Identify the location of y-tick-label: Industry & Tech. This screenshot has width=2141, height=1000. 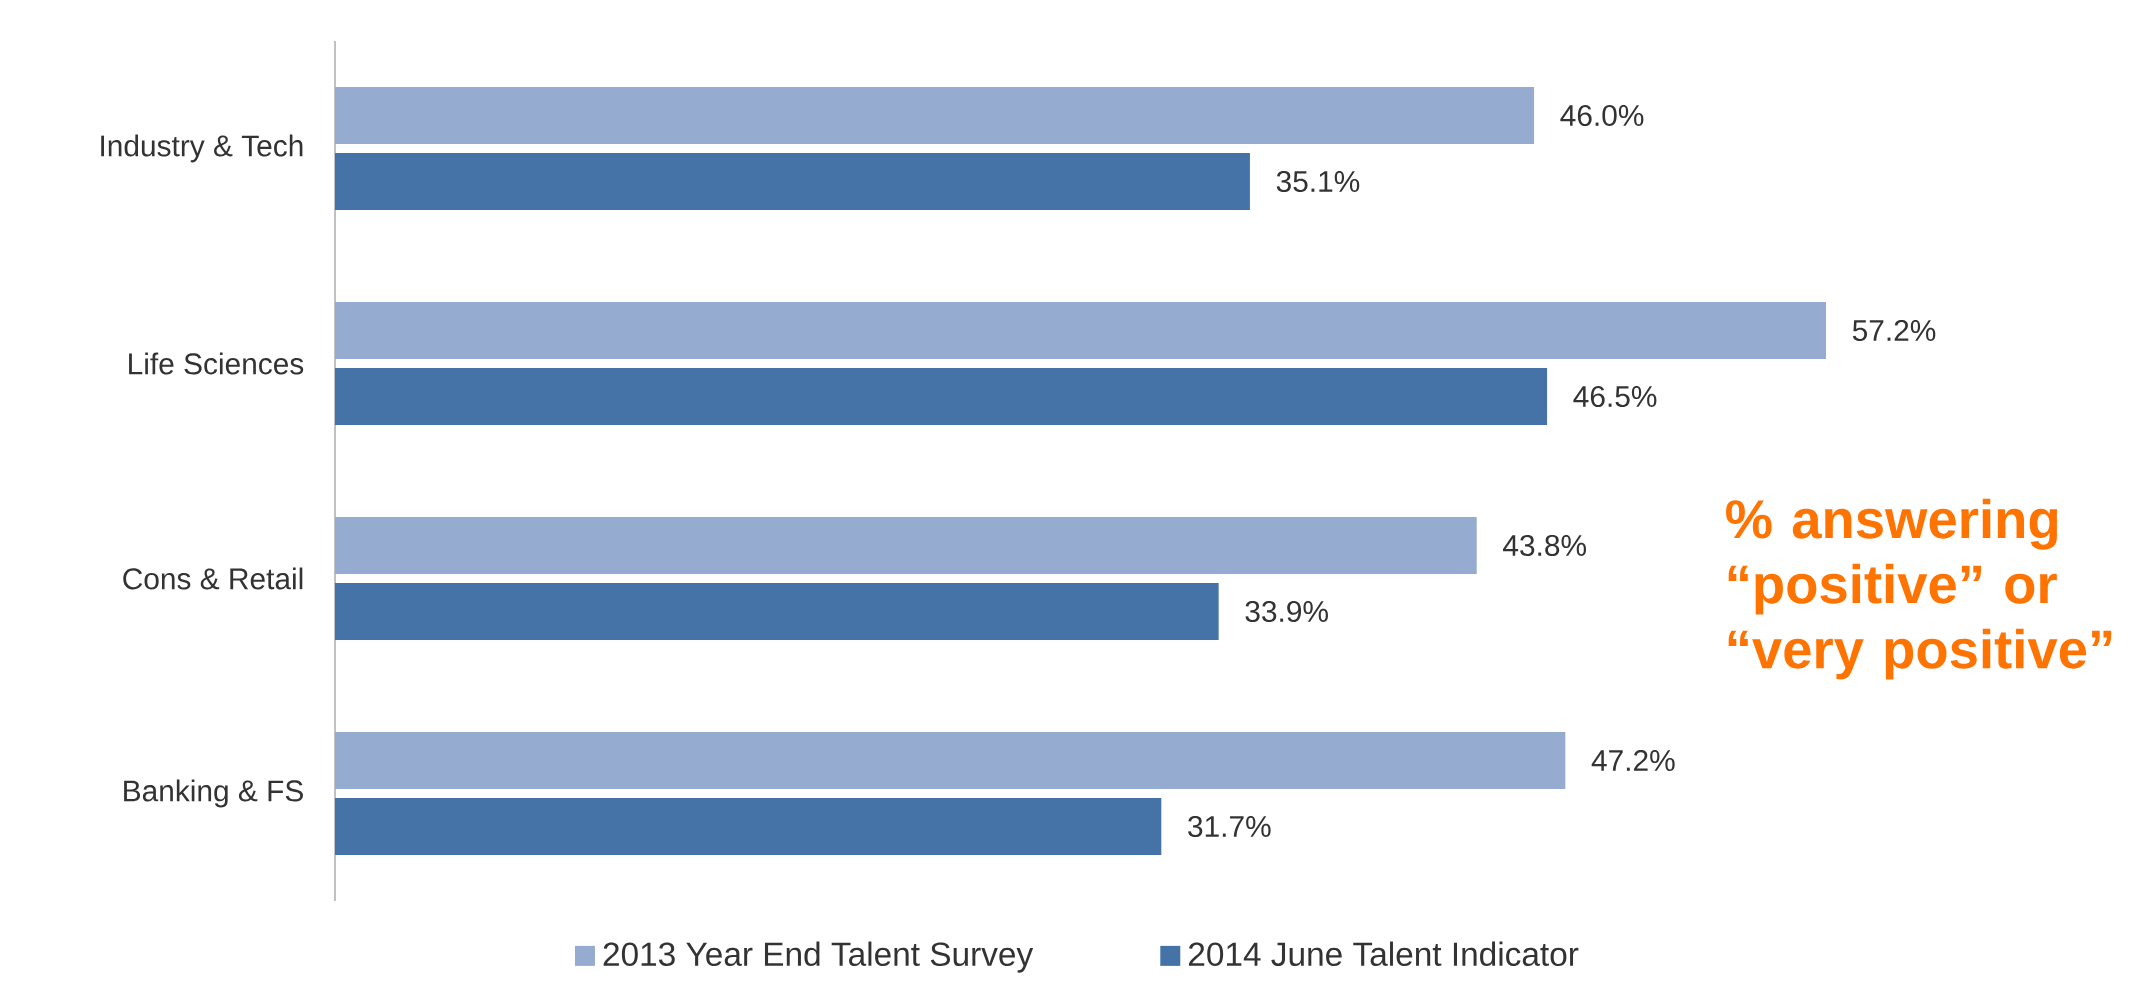
(202, 148).